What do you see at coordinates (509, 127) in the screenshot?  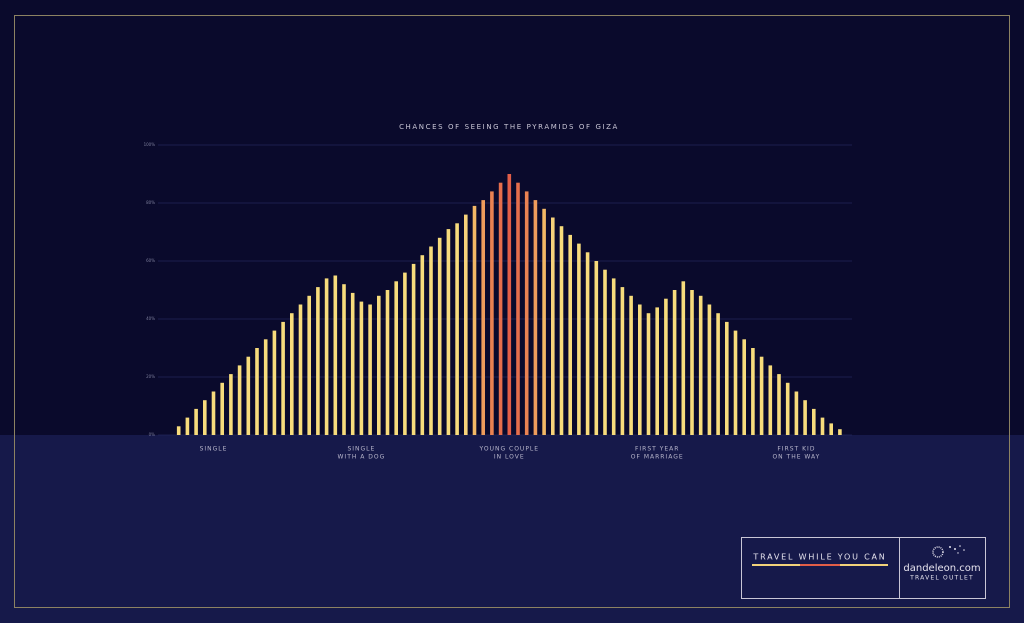 I see `chart-title: CHANCES OF SEEING THE PYRAMIDS OF GIZA` at bounding box center [509, 127].